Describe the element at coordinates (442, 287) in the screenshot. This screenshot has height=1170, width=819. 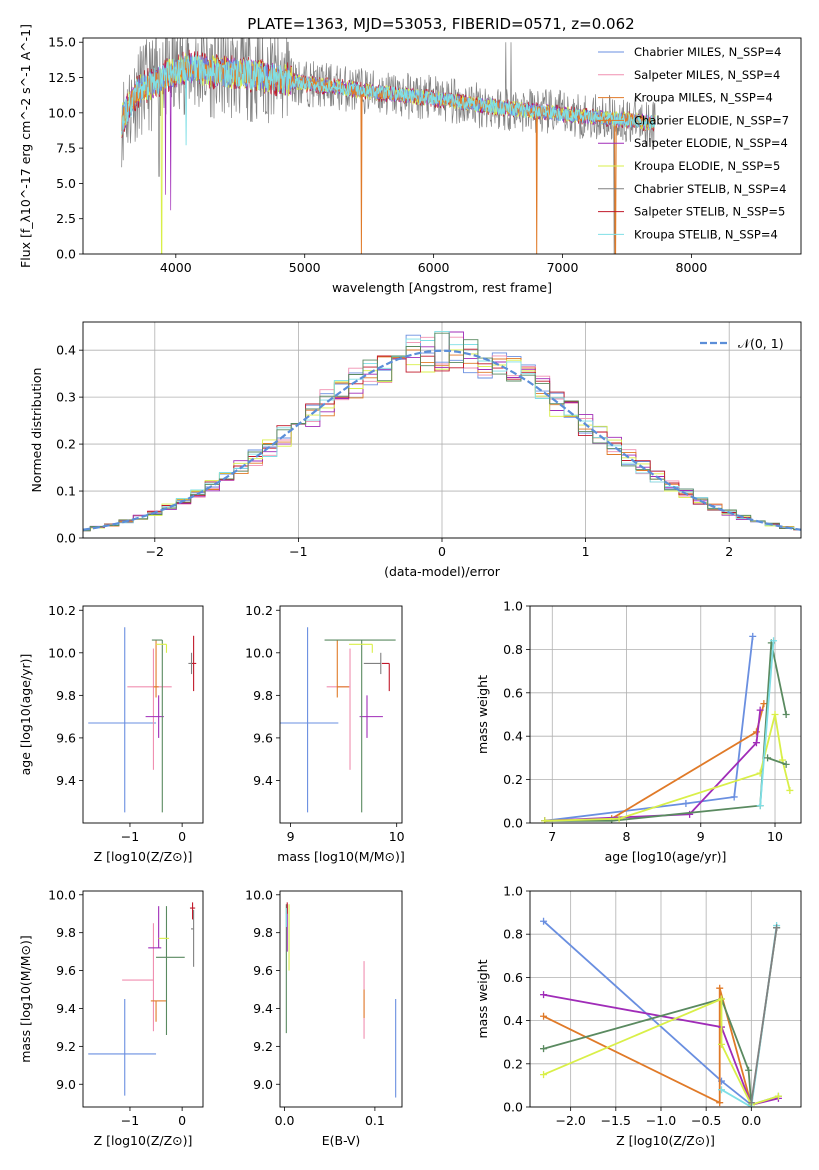
I see `x-axis-label: wavelength [Angstrom, rest frame]` at that location.